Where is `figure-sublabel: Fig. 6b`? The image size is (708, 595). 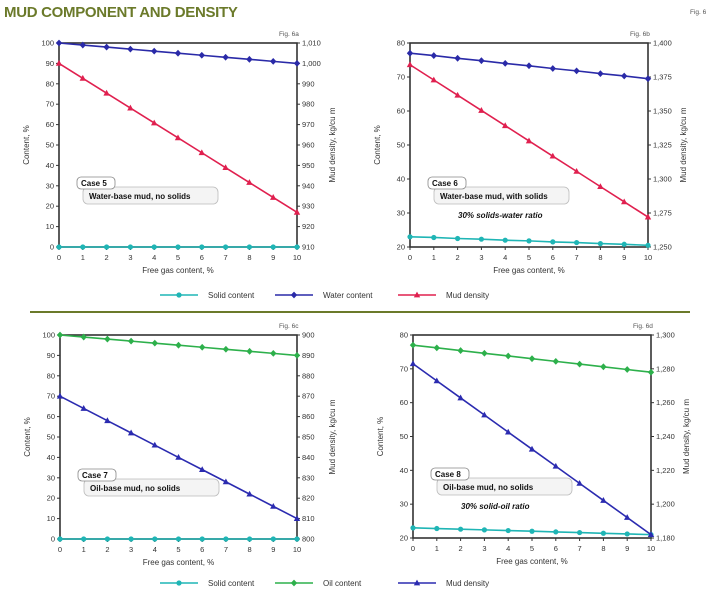 figure-sublabel: Fig. 6b is located at coordinates (640, 34).